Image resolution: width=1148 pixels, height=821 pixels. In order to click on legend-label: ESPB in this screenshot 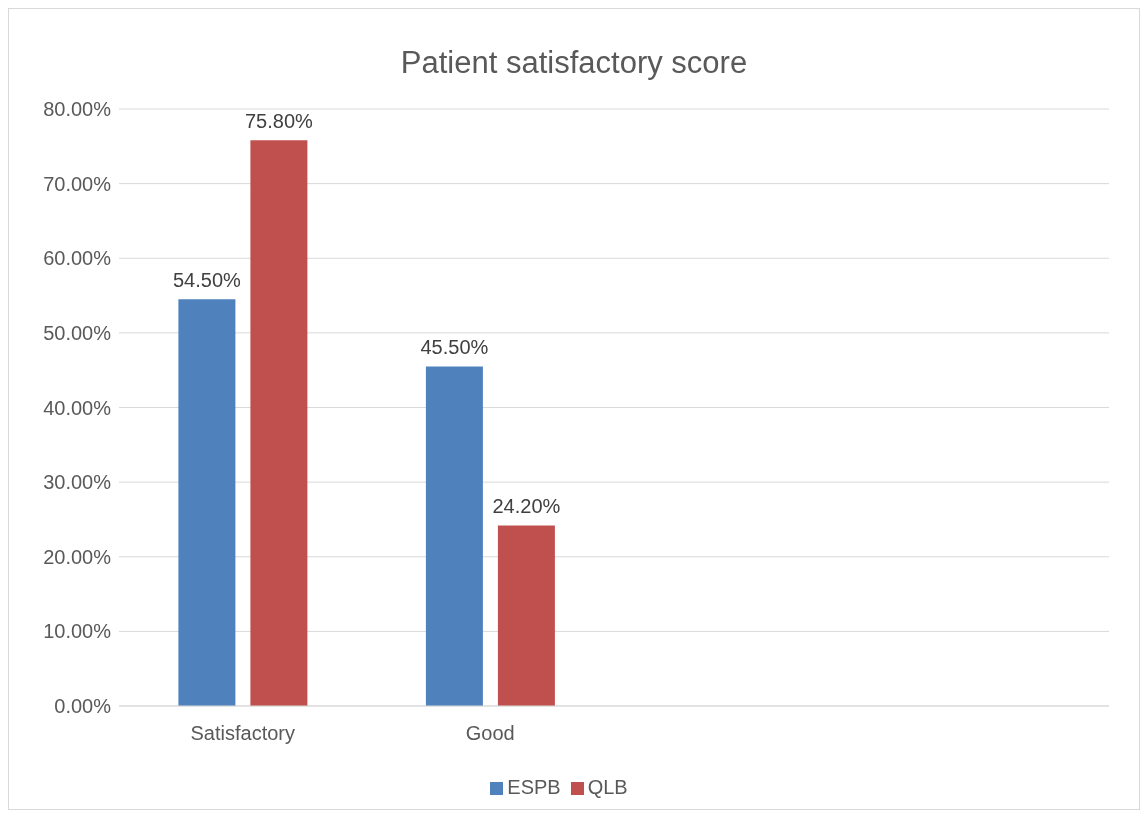, I will do `click(534, 787)`.